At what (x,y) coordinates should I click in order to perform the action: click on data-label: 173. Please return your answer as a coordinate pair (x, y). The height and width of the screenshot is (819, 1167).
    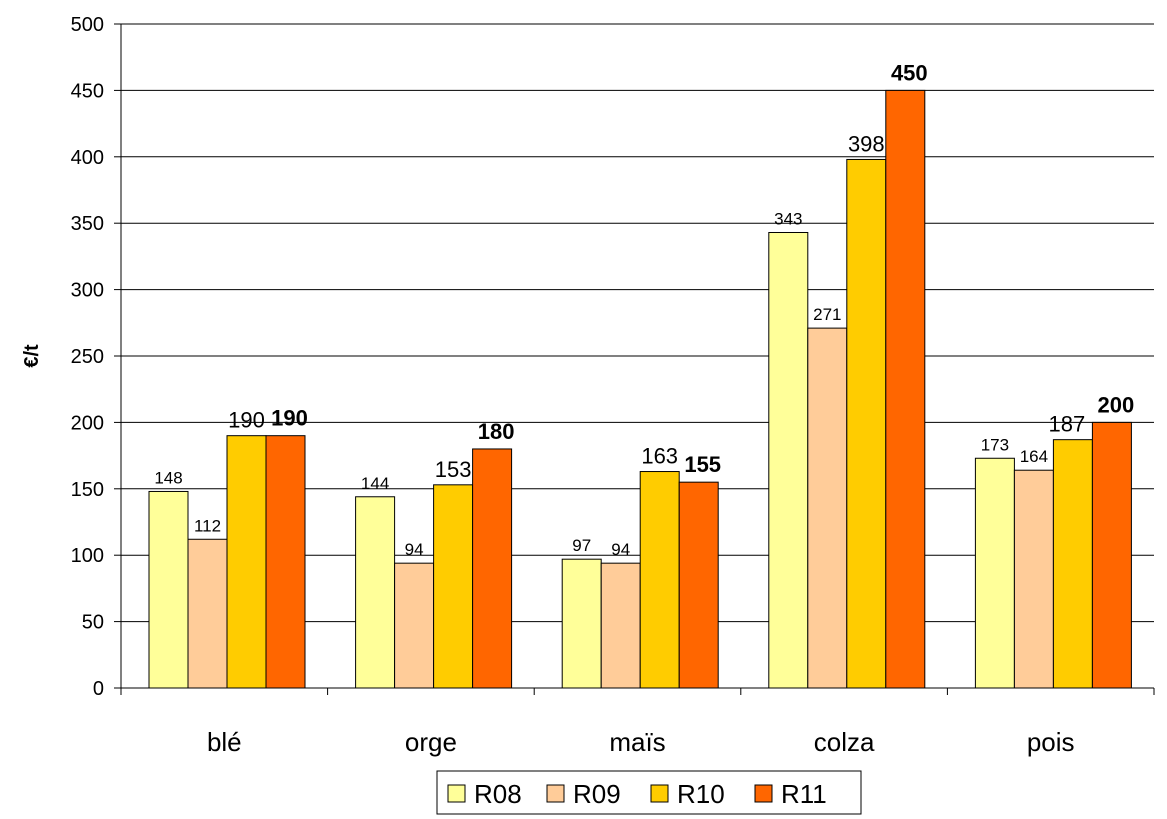
    Looking at the image, I should click on (995, 444).